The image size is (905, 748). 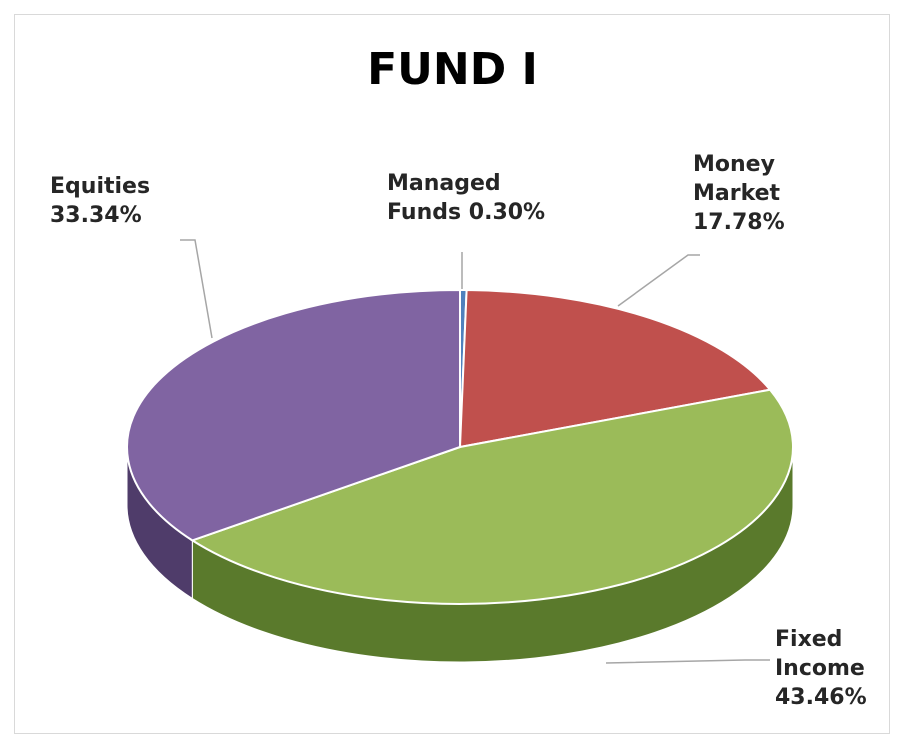 I want to click on slice-label: Managed Funds 0.30%, so click(x=467, y=198).